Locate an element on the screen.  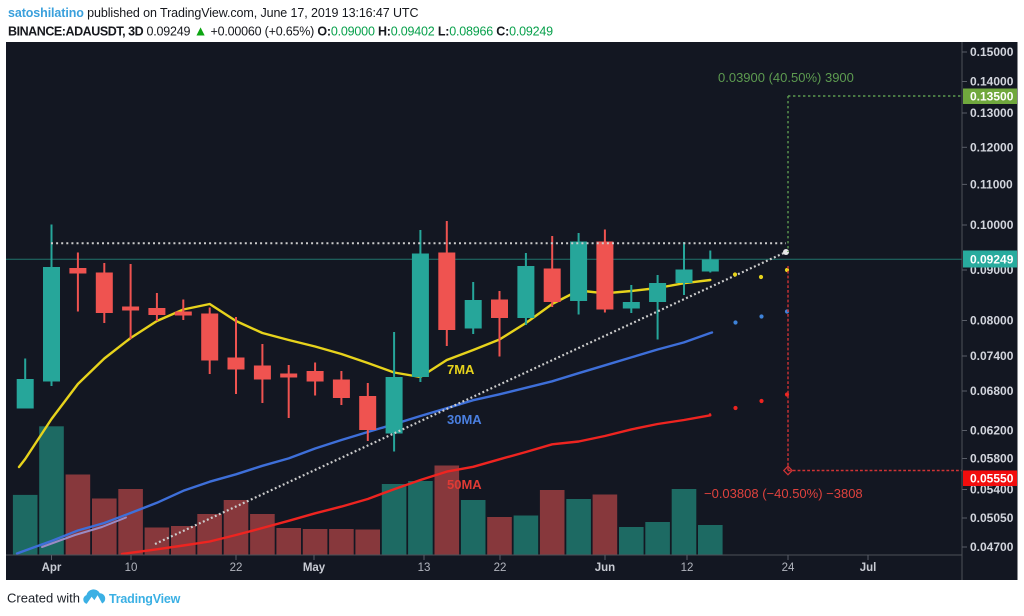
svg-text: 0.07400 is located at coordinates (992, 356).